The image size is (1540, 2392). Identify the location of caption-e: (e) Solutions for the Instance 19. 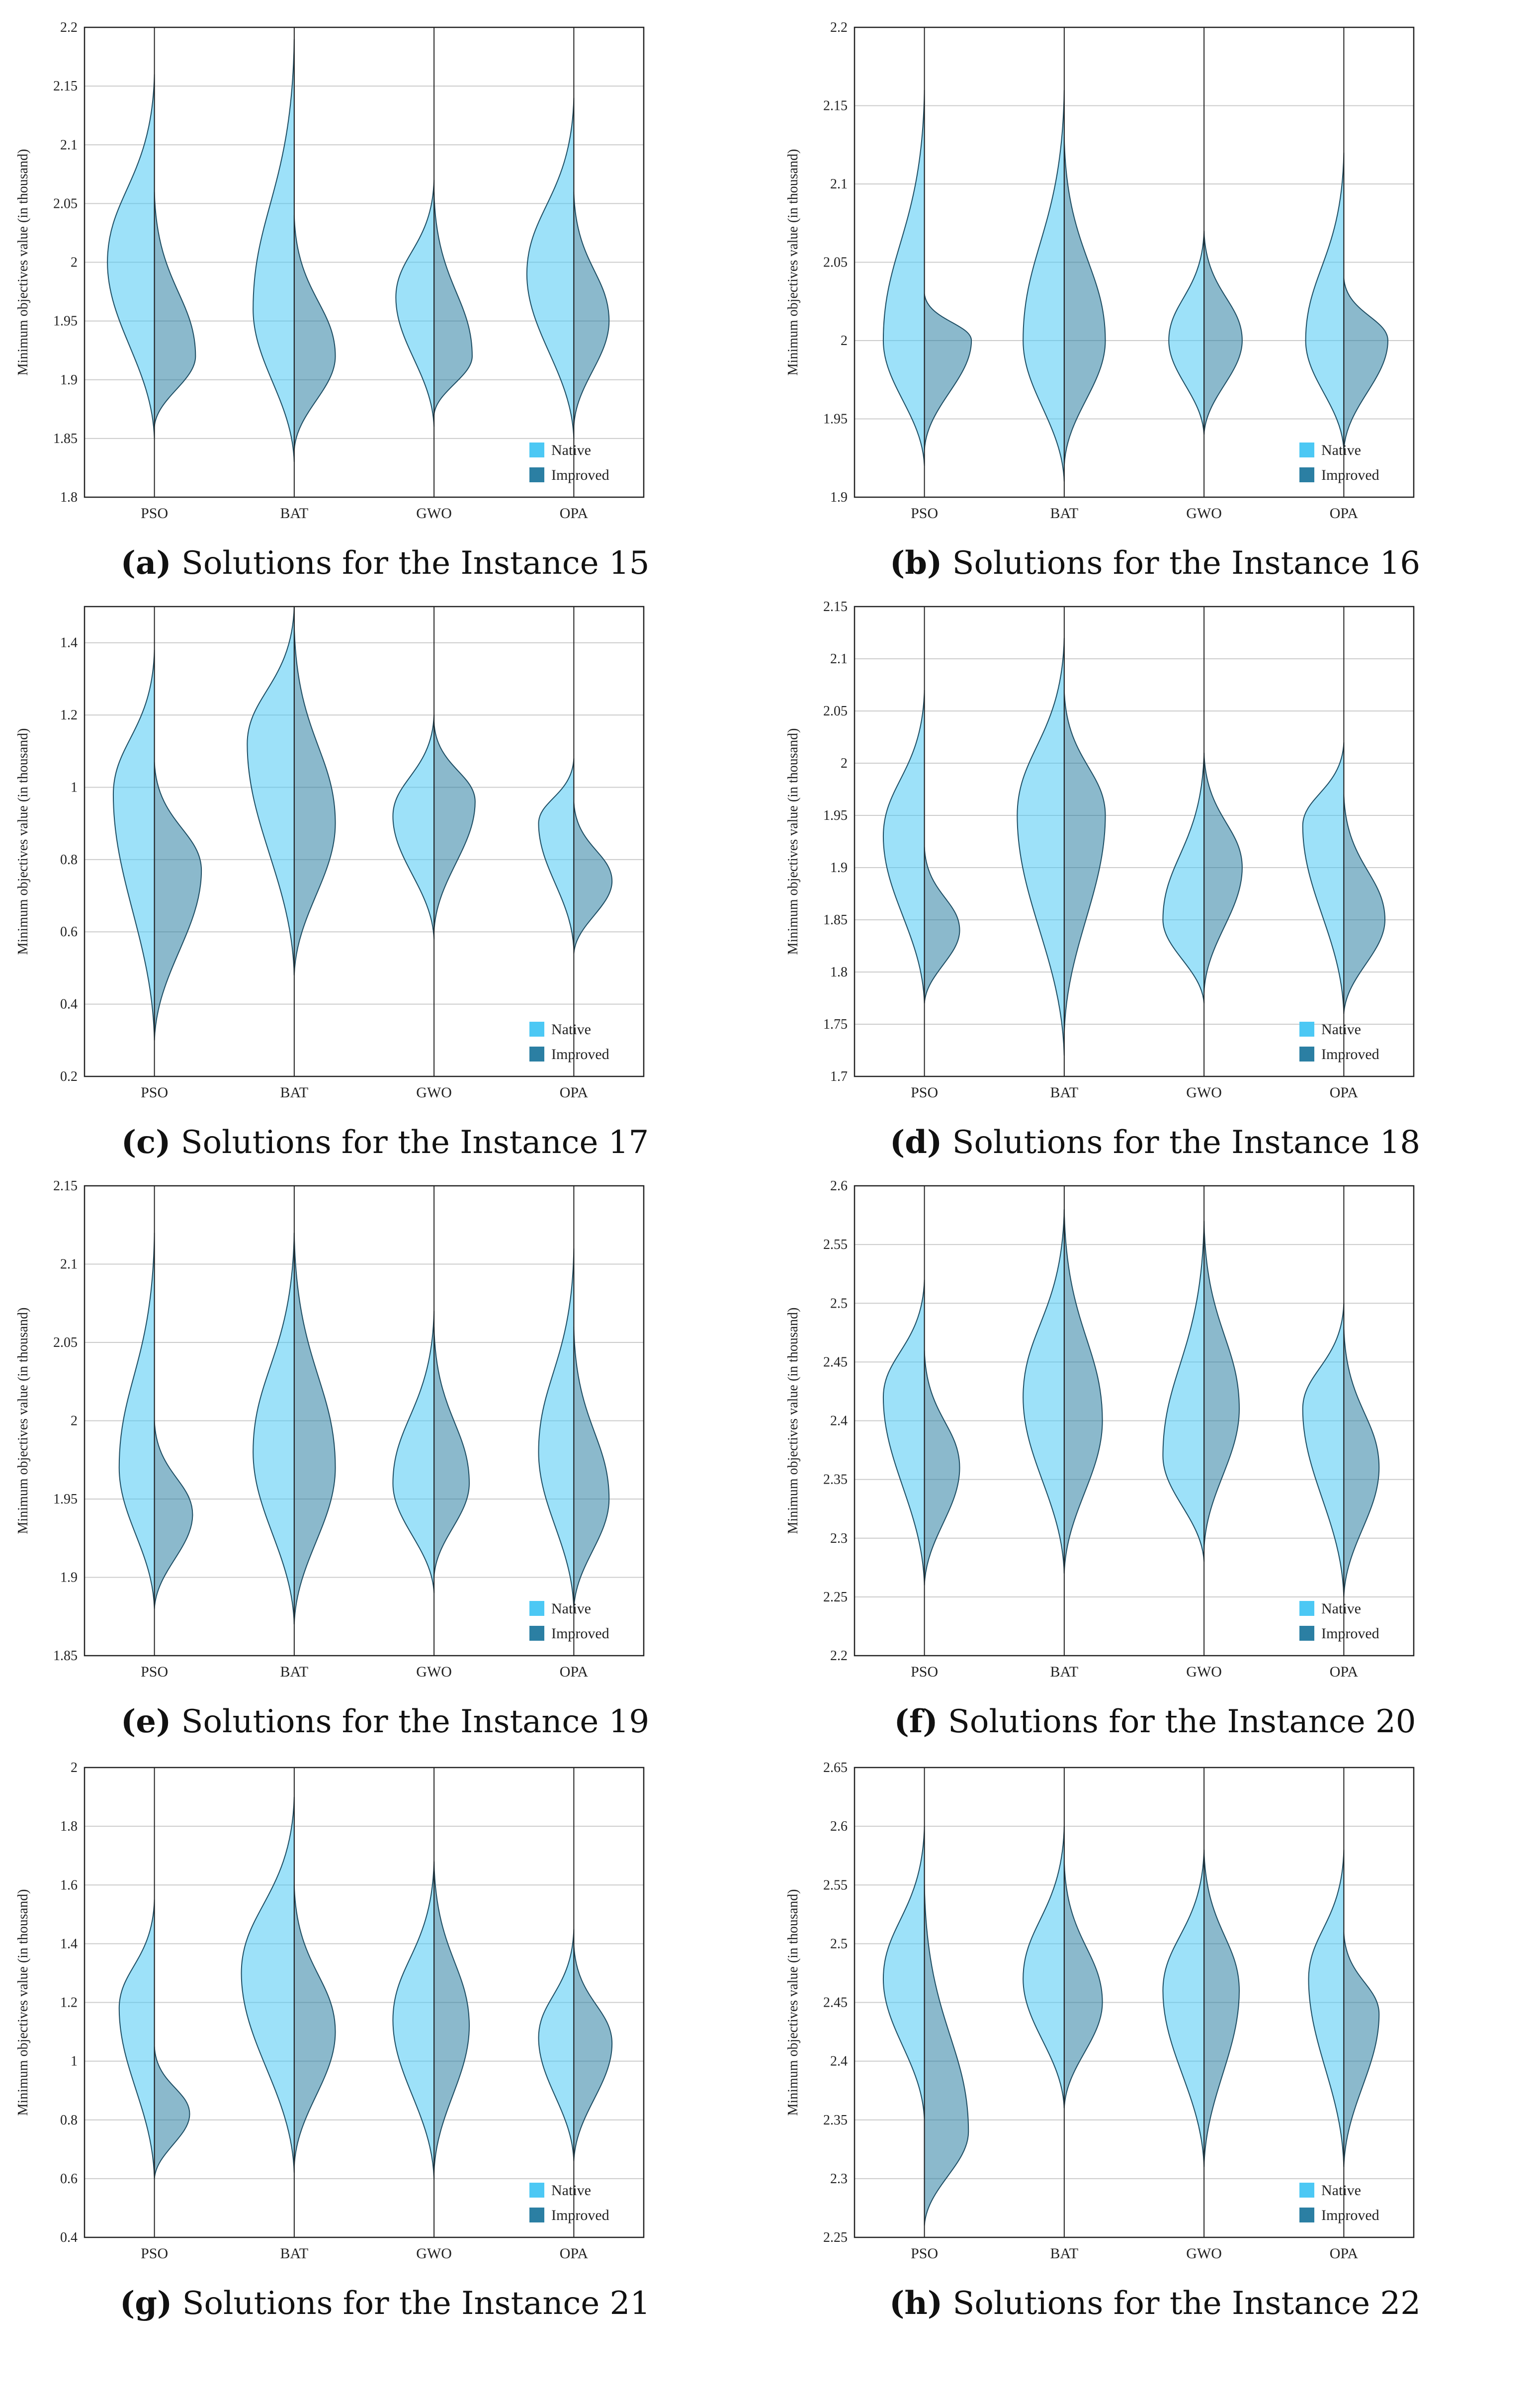
(385, 1721).